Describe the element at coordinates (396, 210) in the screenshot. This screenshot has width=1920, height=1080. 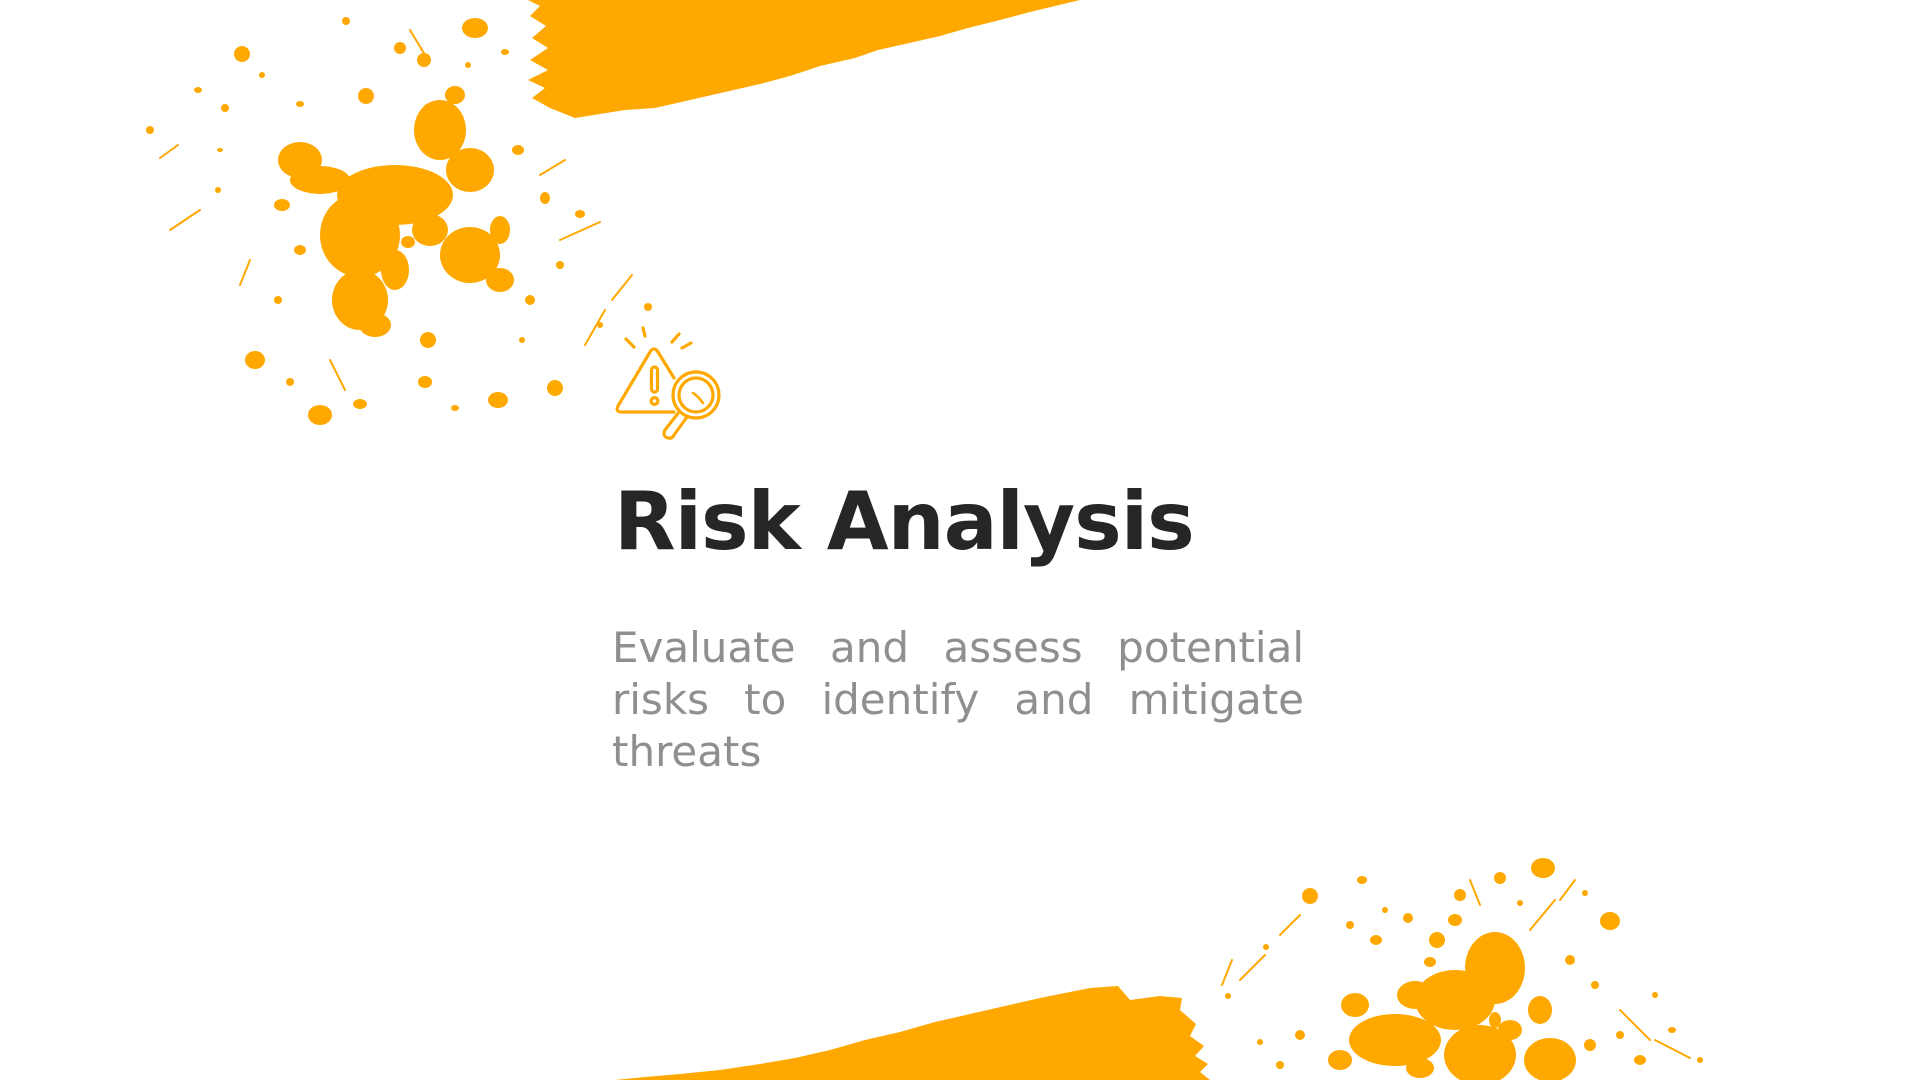
I see `top-left-splash-streaks` at that location.